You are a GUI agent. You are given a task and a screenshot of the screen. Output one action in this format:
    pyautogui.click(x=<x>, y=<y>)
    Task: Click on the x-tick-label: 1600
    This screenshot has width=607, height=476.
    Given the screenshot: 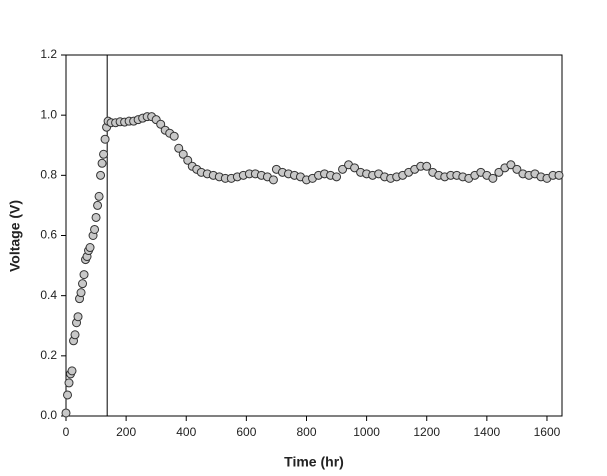 What is the action you would take?
    pyautogui.click(x=547, y=432)
    